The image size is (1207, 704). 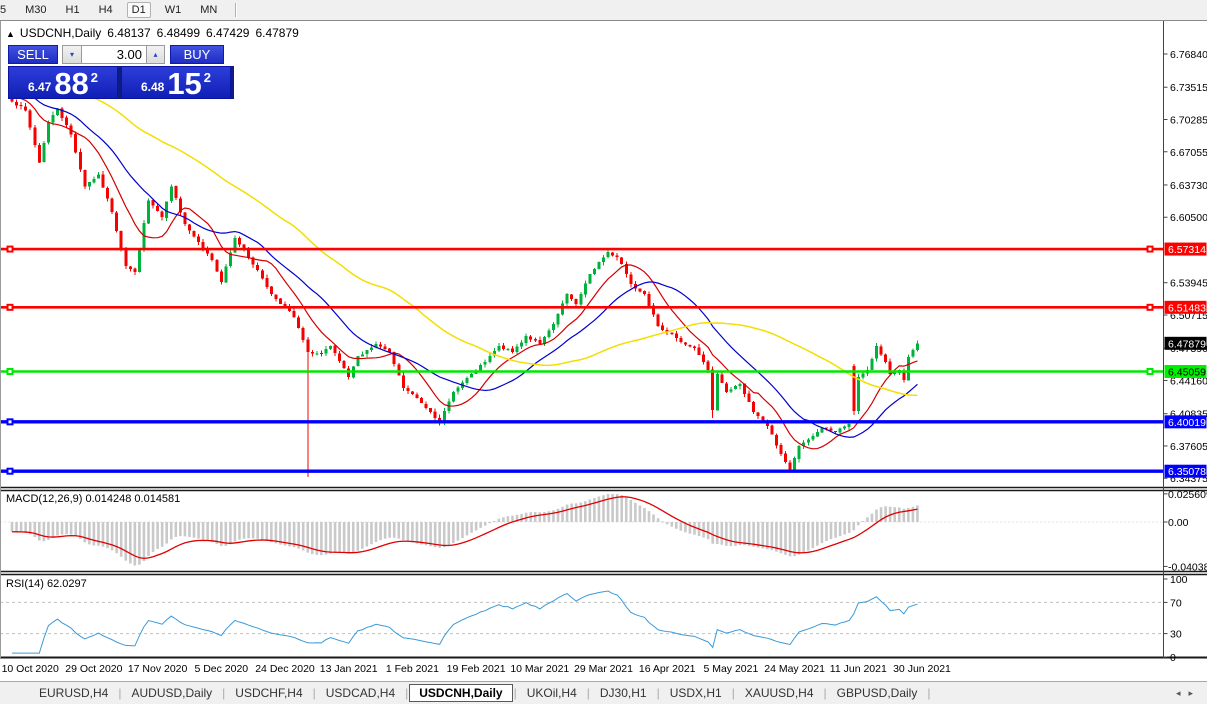 What do you see at coordinates (461, 693) in the screenshot?
I see `chart-tab-usdcnh: USDCNH,Daily` at bounding box center [461, 693].